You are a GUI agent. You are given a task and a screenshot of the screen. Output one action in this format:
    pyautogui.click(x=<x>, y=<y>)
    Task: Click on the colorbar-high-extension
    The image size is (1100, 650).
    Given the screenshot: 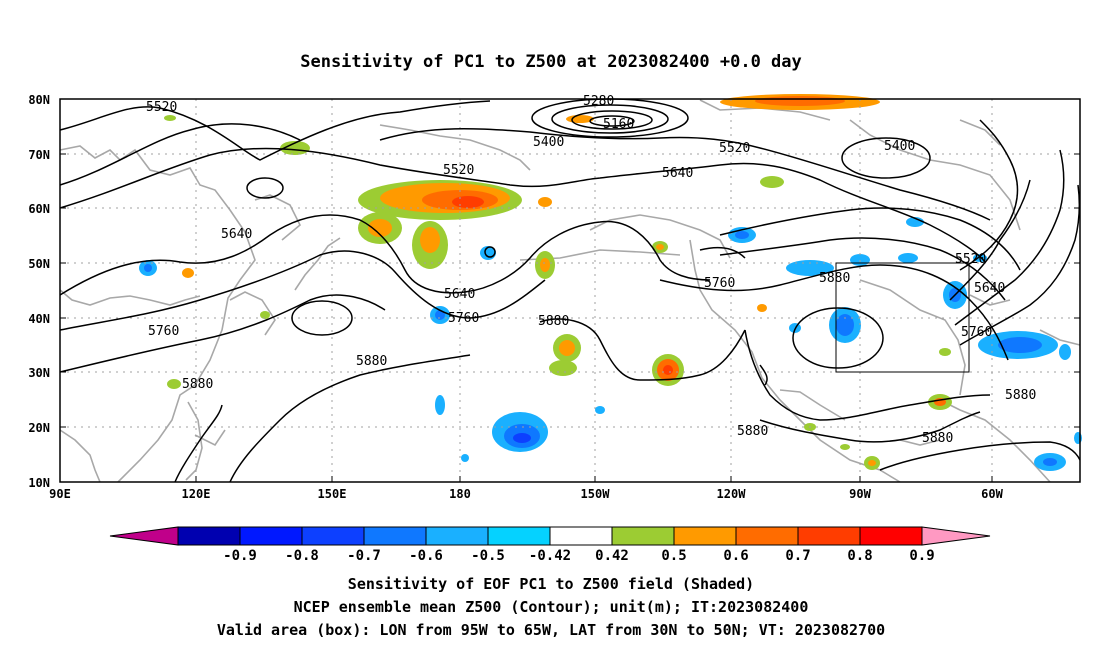 What is the action you would take?
    pyautogui.click(x=956, y=536)
    